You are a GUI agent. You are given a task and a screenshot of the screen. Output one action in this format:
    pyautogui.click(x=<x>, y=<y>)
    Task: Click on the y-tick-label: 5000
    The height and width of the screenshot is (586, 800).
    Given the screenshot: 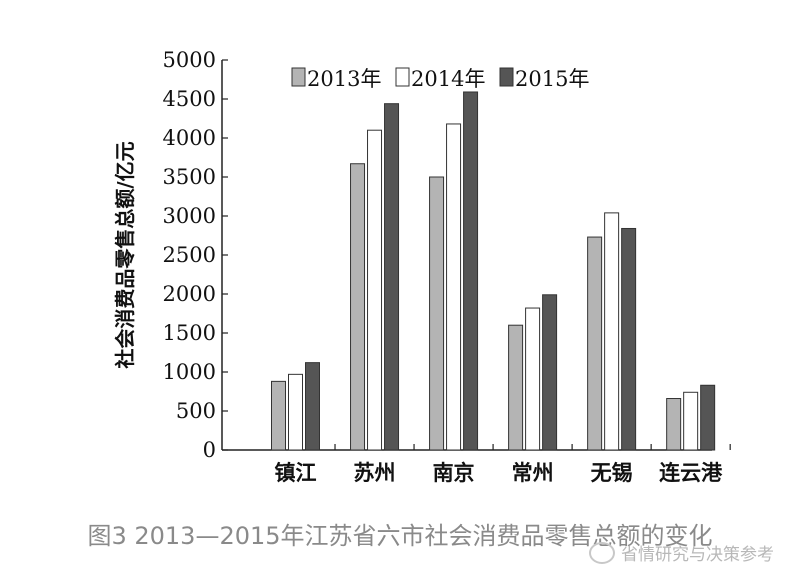 What is the action you would take?
    pyautogui.click(x=189, y=60)
    